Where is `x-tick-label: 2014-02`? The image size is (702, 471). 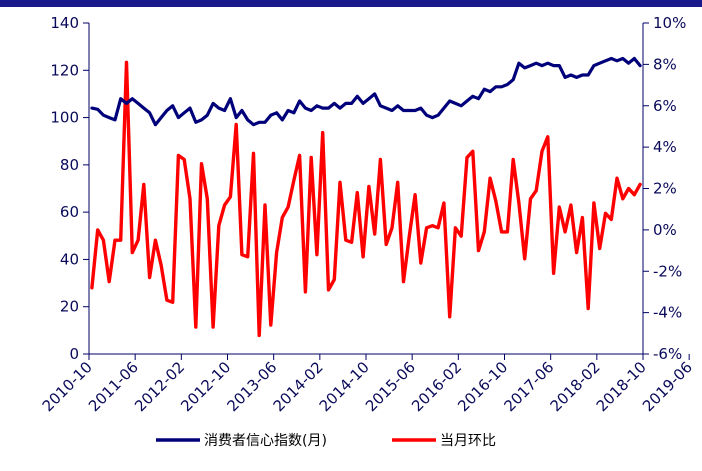 x-tick-label: 2014-02 is located at coordinates (298, 386).